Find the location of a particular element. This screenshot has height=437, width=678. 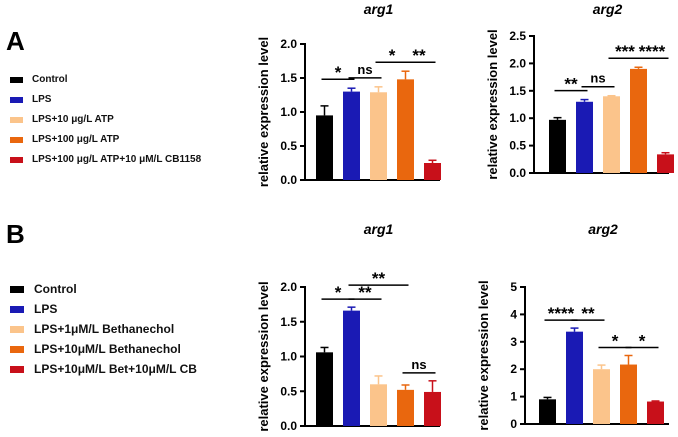

legend-item: LPS+10μM/L Bethanechol is located at coordinates (103, 349).